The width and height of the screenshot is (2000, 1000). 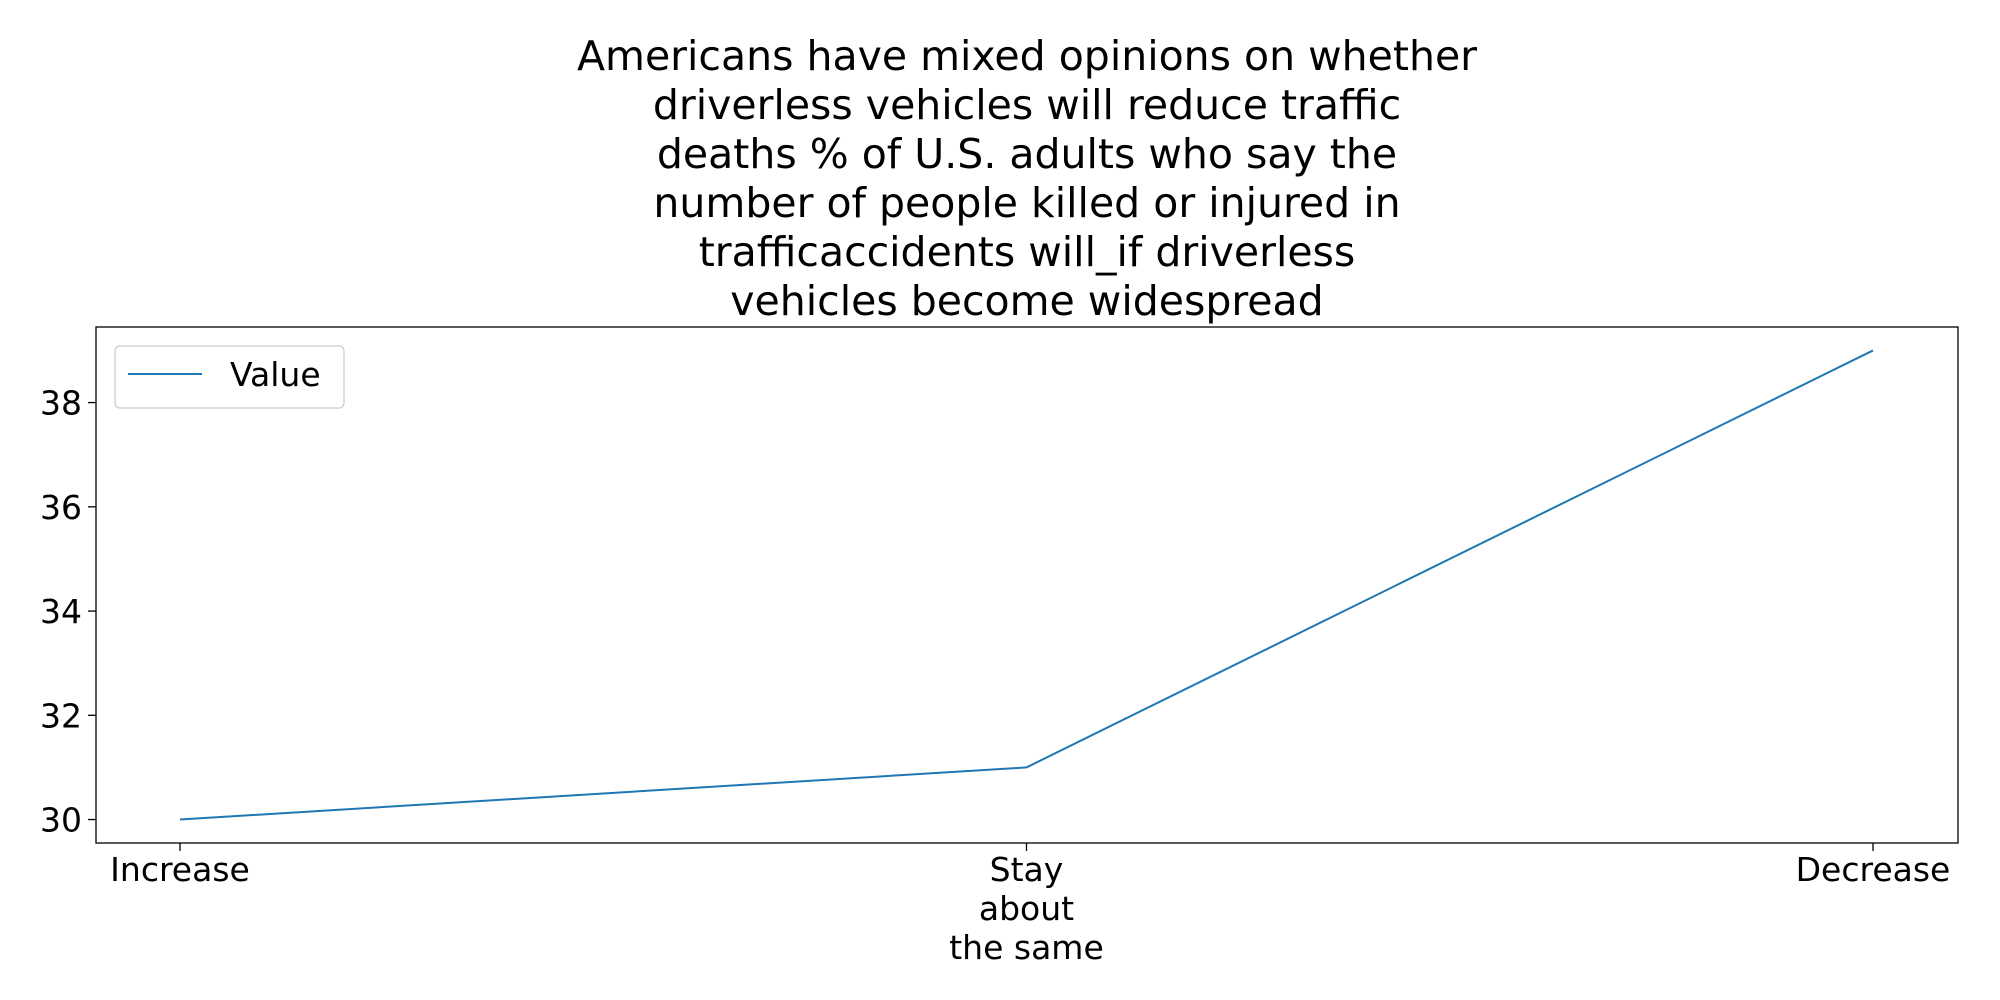 I want to click on chart-title-line: number of people killed or injured in, so click(x=1026, y=203).